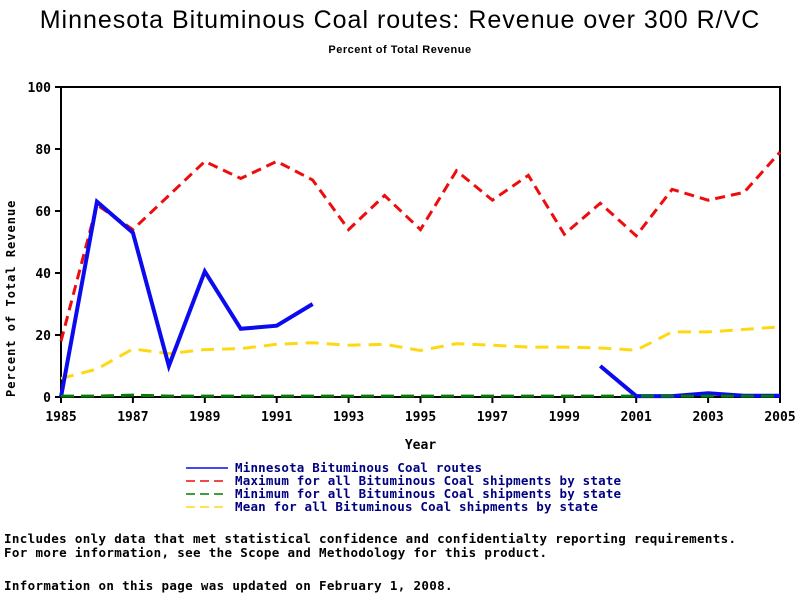 The image size is (800, 600). What do you see at coordinates (636, 417) in the screenshot?
I see `x-tick-label: 2001` at bounding box center [636, 417].